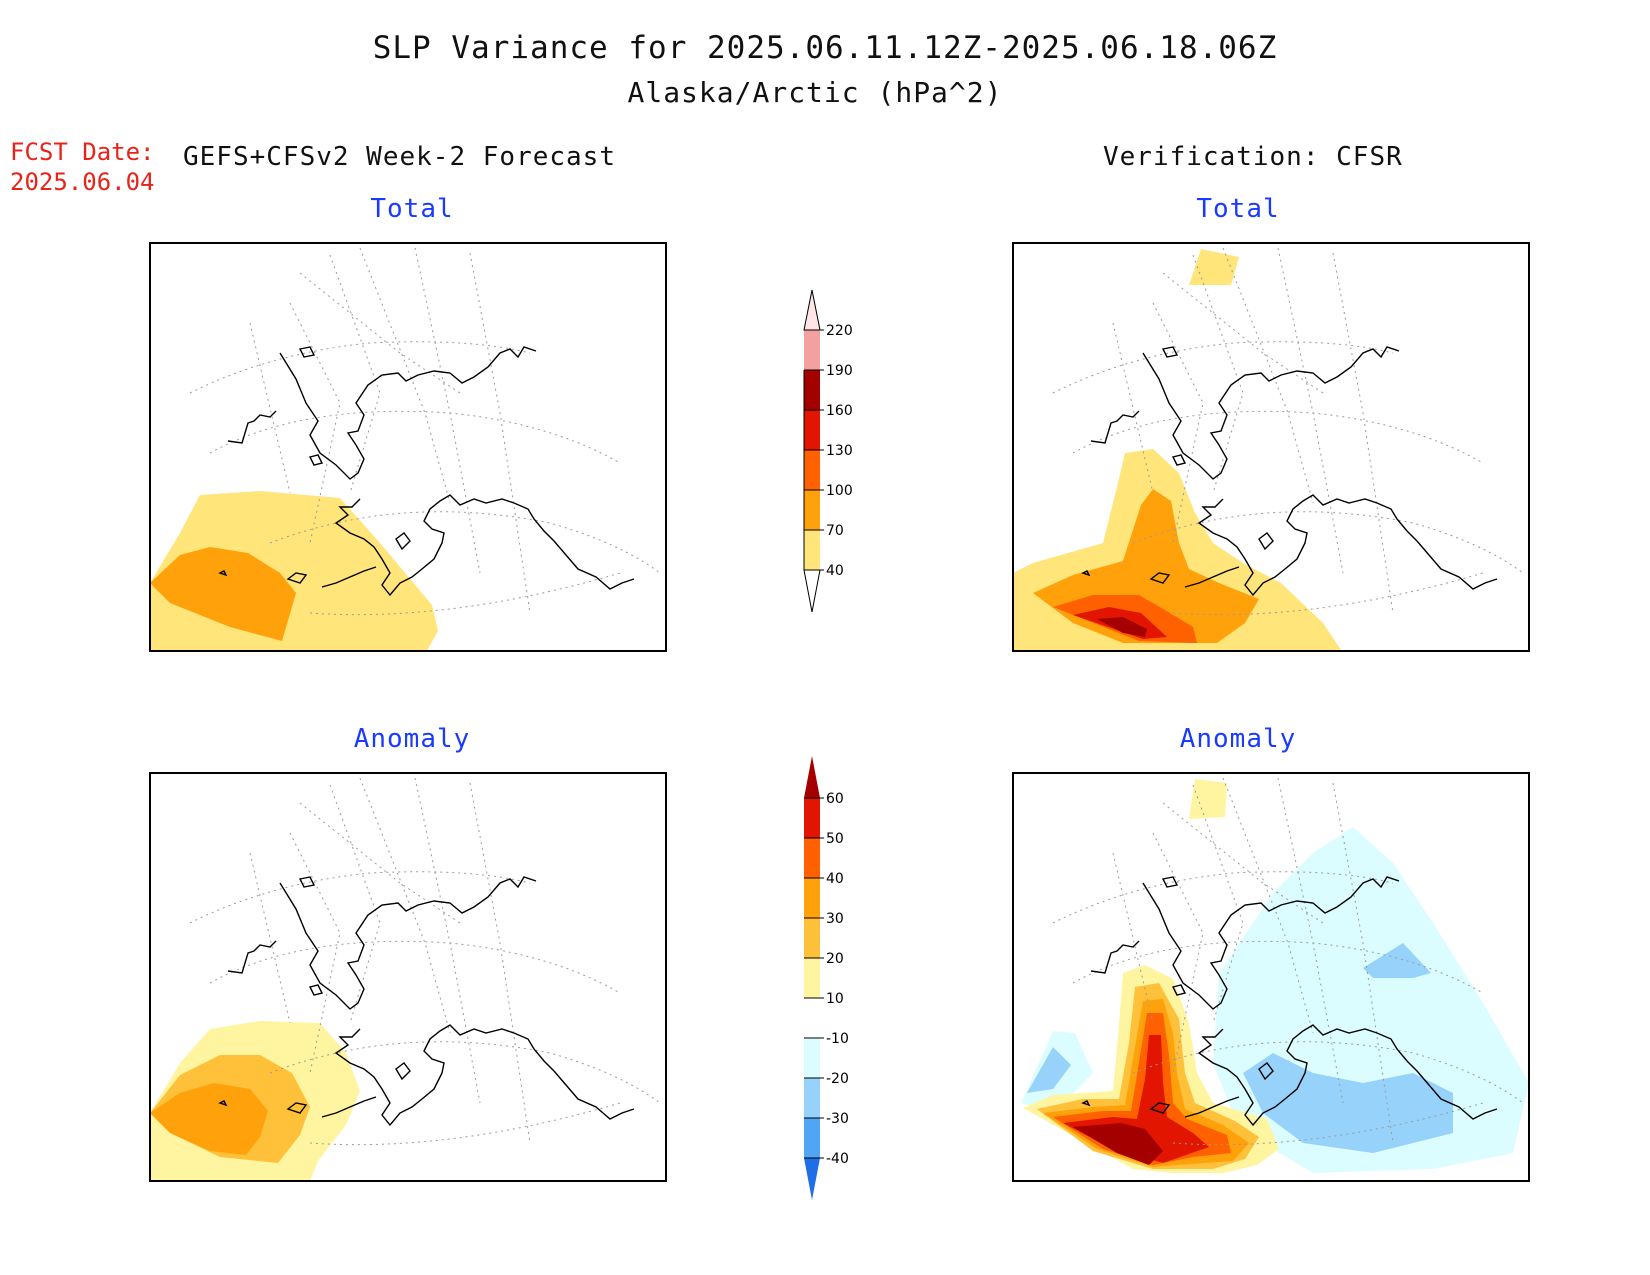  I want to click on fcst-date-value: 2025.06.04, so click(82, 182).